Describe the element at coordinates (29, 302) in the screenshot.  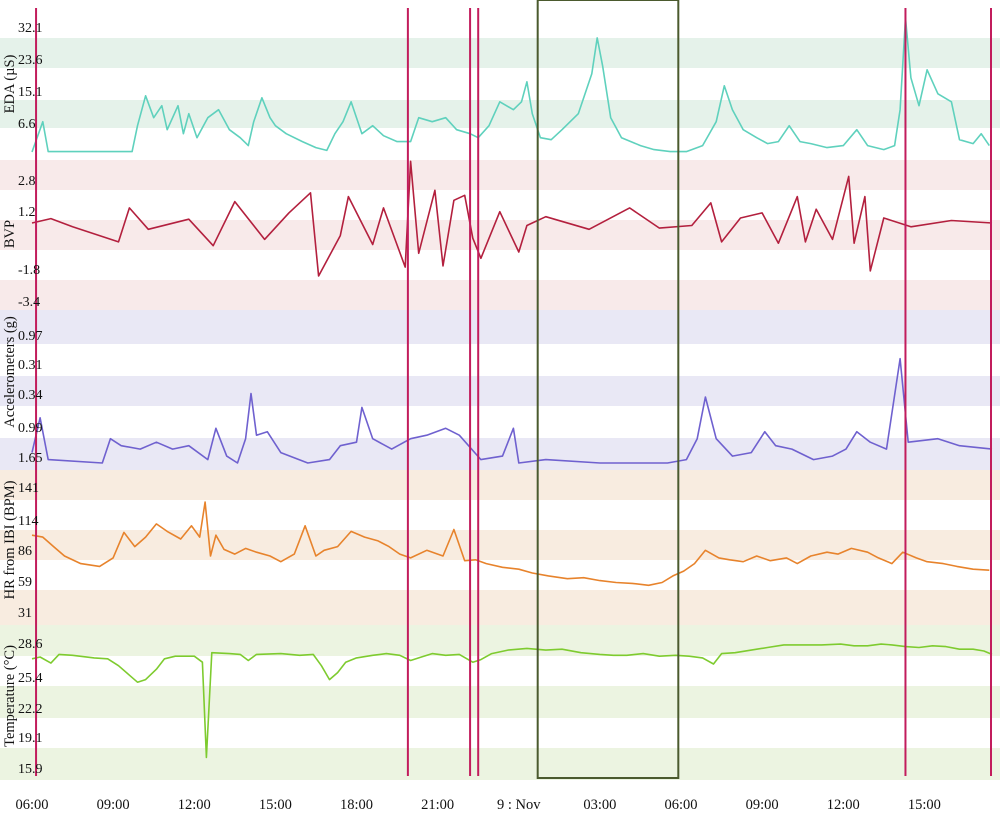
I see `bvp-y-tick-label: -3.4` at that location.